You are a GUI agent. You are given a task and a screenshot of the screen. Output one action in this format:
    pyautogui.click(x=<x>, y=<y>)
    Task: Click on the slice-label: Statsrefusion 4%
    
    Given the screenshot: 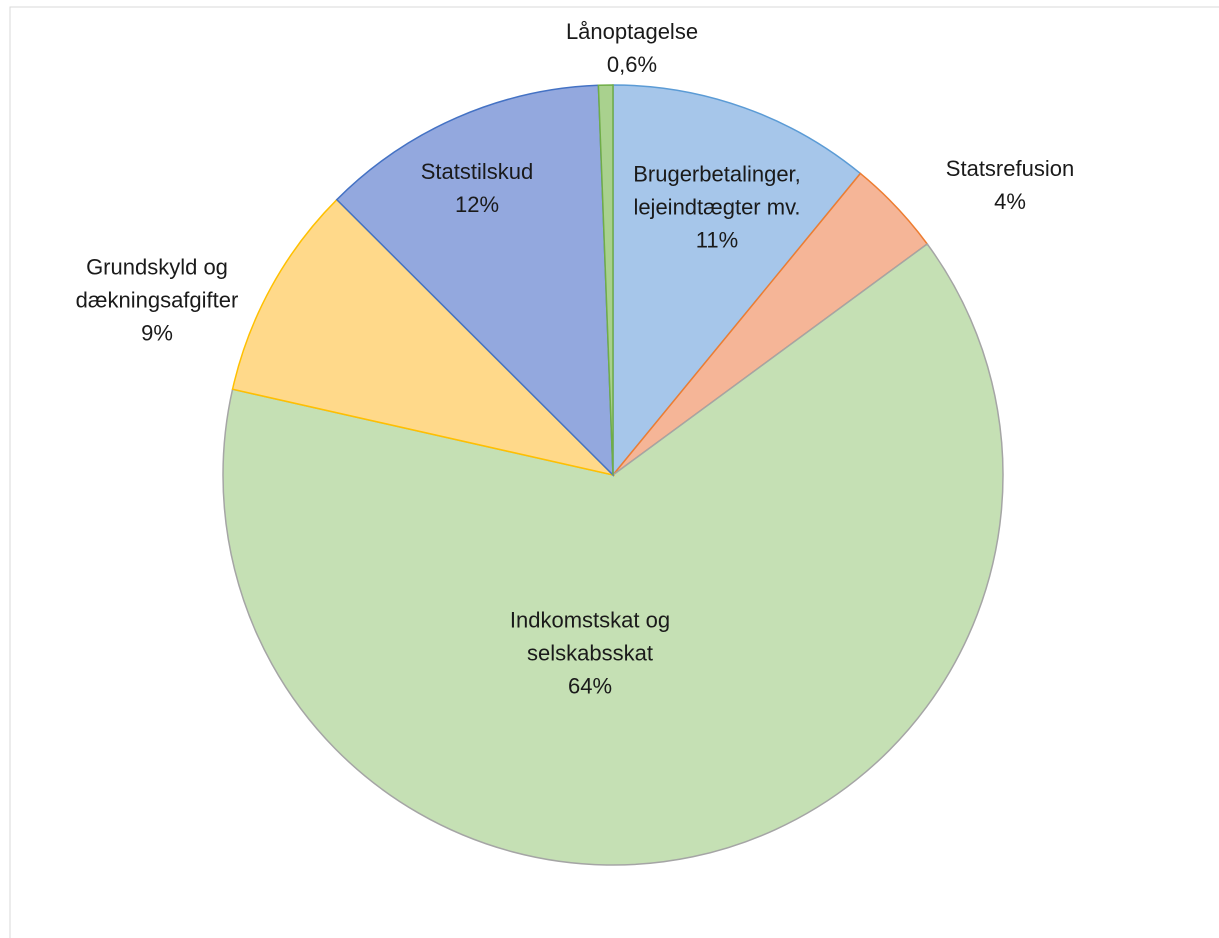 What is the action you would take?
    pyautogui.click(x=1010, y=185)
    